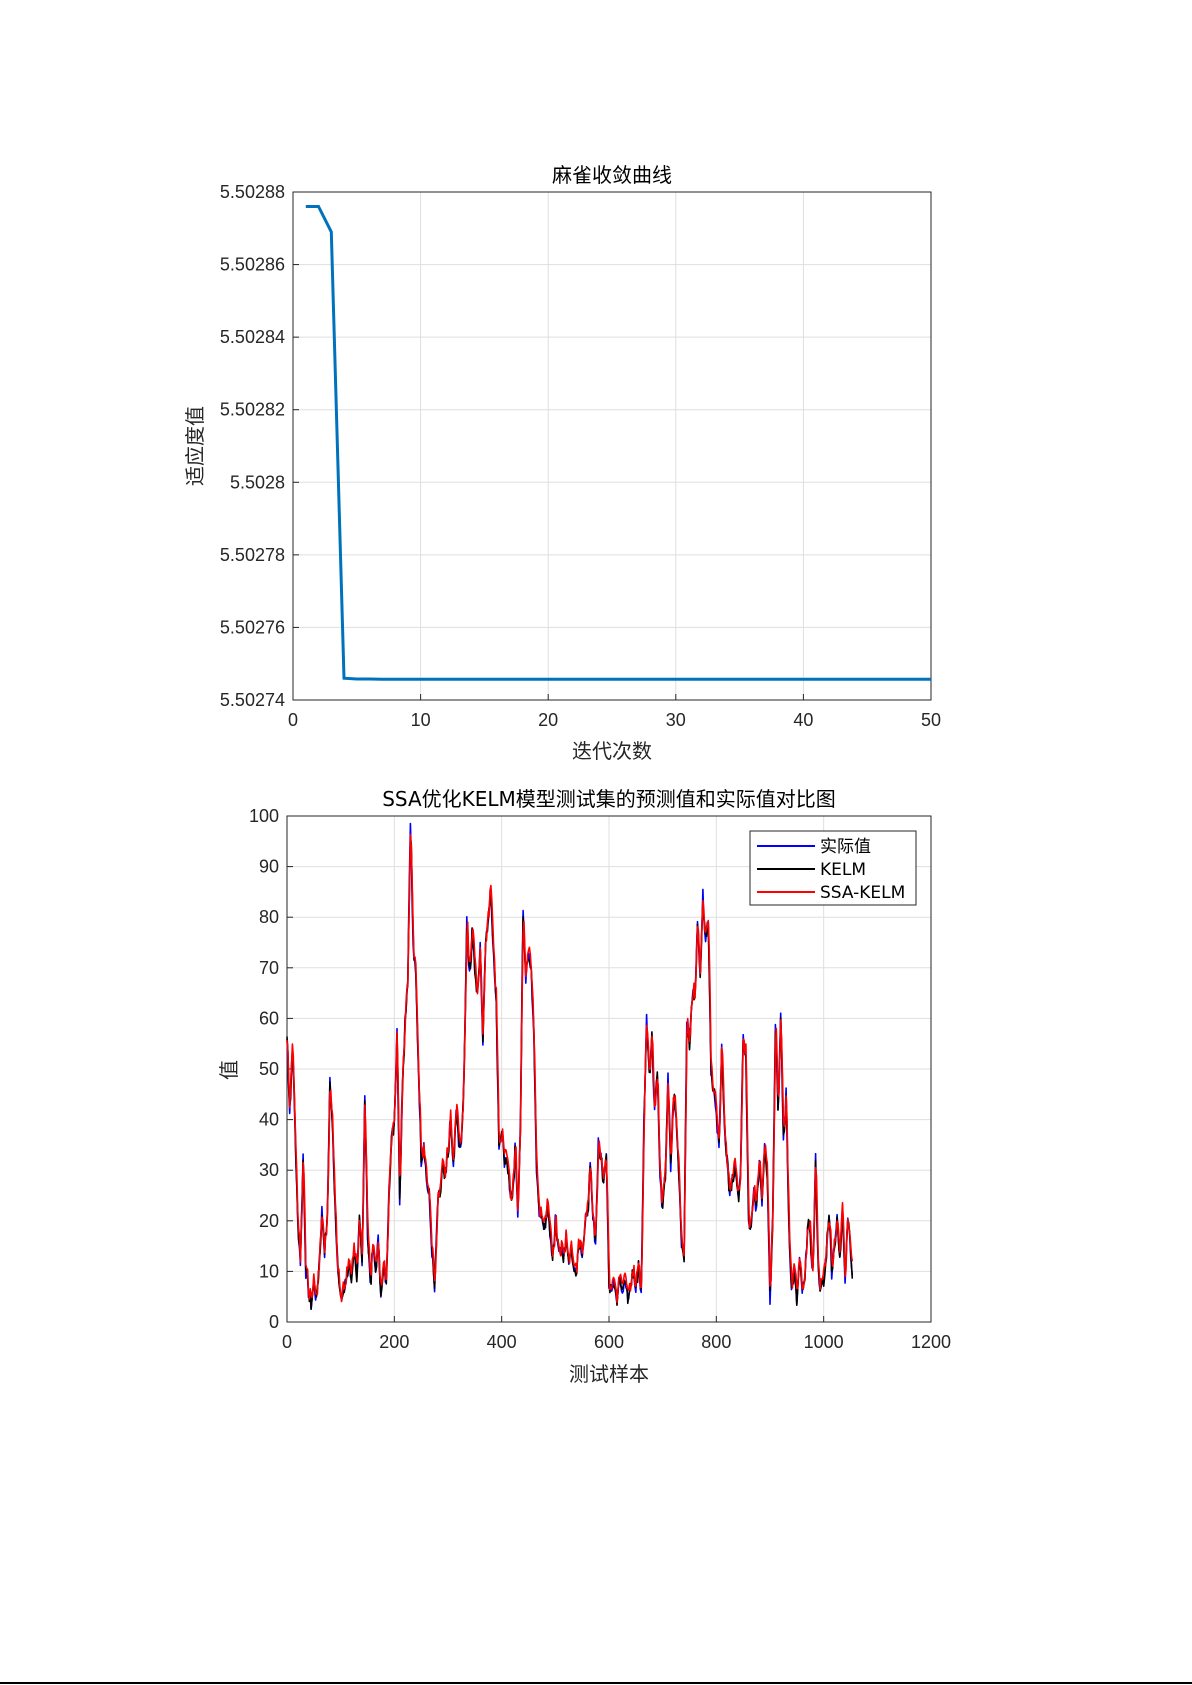 The width and height of the screenshot is (1192, 1685). I want to click on c1-xtick-label: 40, so click(803, 720).